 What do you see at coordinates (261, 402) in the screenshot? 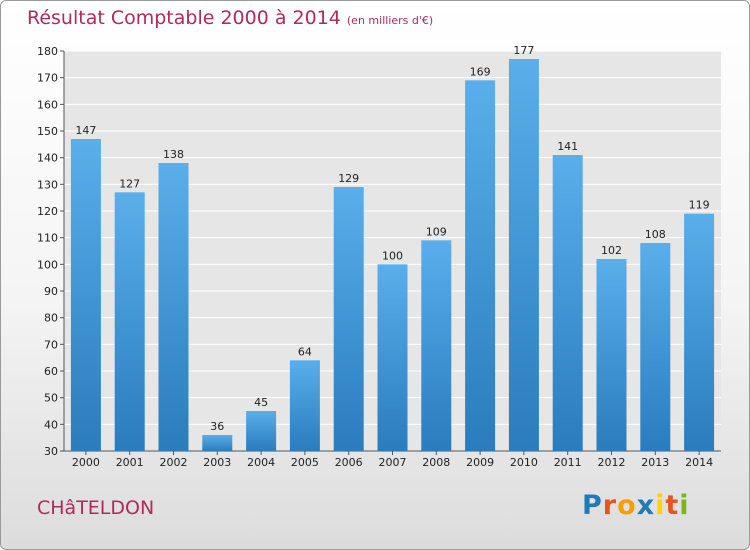
I see `data-label: 45` at bounding box center [261, 402].